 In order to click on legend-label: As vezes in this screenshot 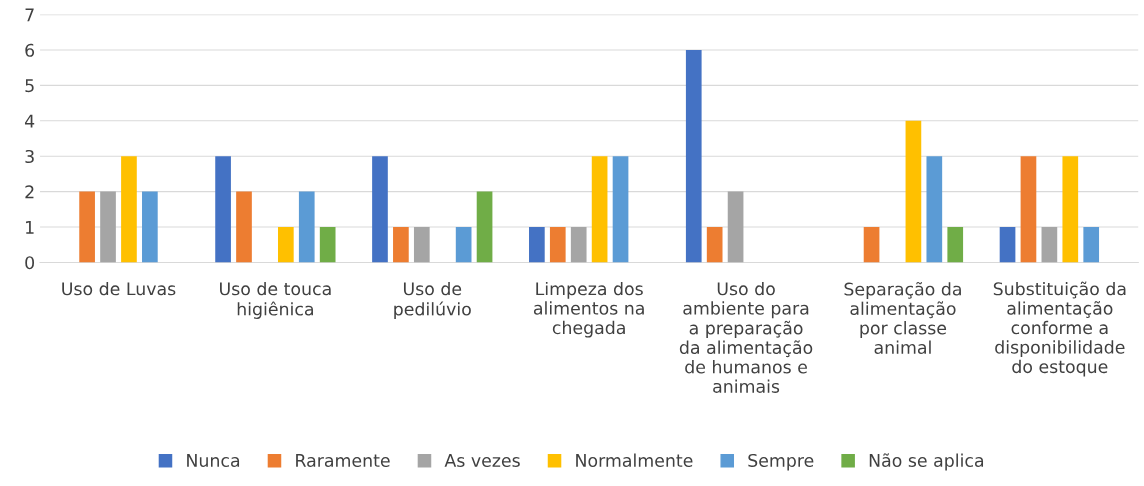, I will do `click(482, 461)`.